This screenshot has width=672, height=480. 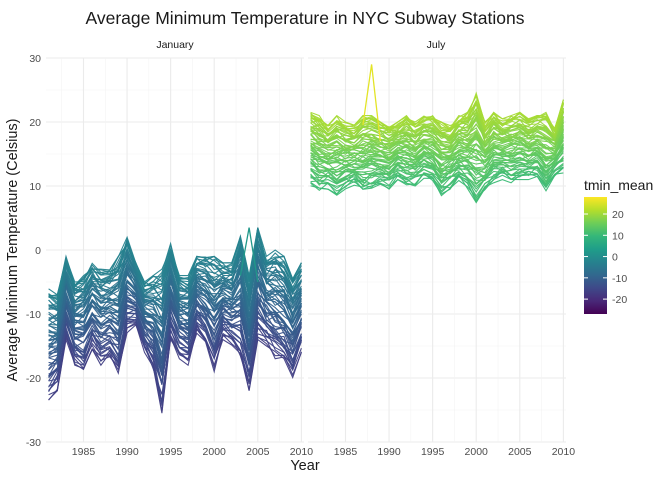 What do you see at coordinates (619, 279) in the screenshot?
I see `legend-tick-label: -10` at bounding box center [619, 279].